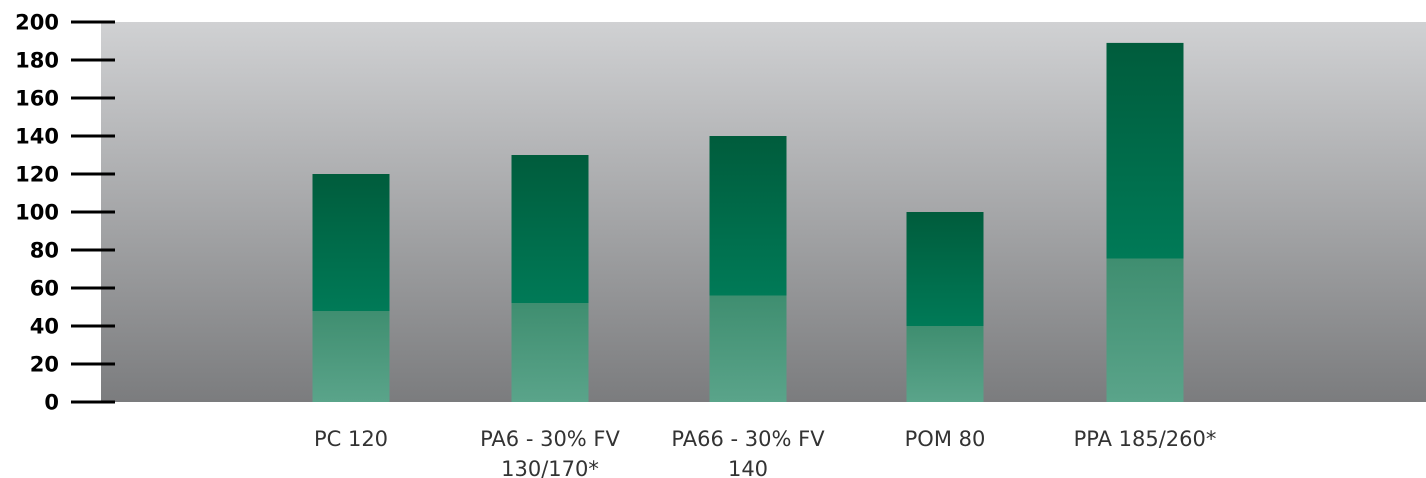  Describe the element at coordinates (65, 213) in the screenshot. I see `y-axis: 0 20 40 60 80 100 120 140 160 180 200` at that location.